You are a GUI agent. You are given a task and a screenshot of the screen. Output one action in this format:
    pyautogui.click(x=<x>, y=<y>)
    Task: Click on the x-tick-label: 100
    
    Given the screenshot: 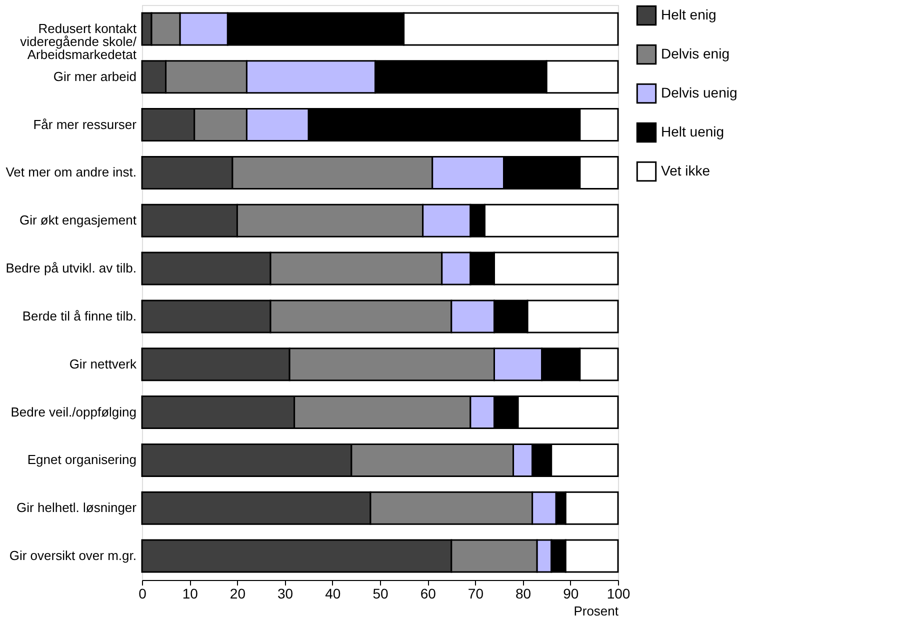 What is the action you would take?
    pyautogui.click(x=618, y=594)
    